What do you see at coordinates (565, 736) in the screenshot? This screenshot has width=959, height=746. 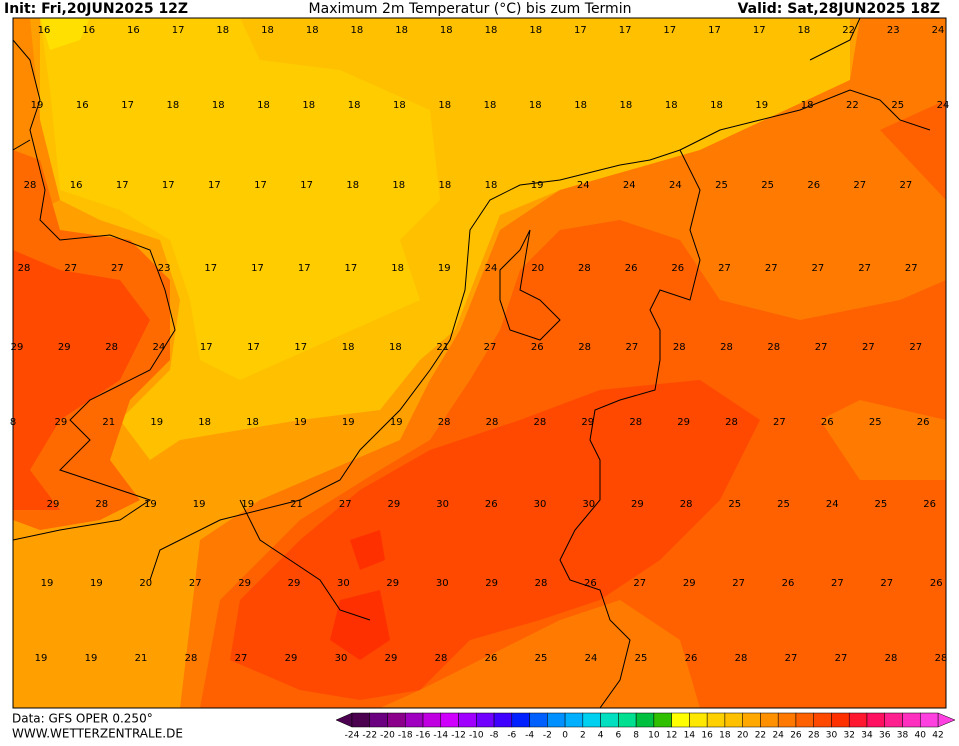 I see `colorbar-tick-label: 0` at bounding box center [565, 736].